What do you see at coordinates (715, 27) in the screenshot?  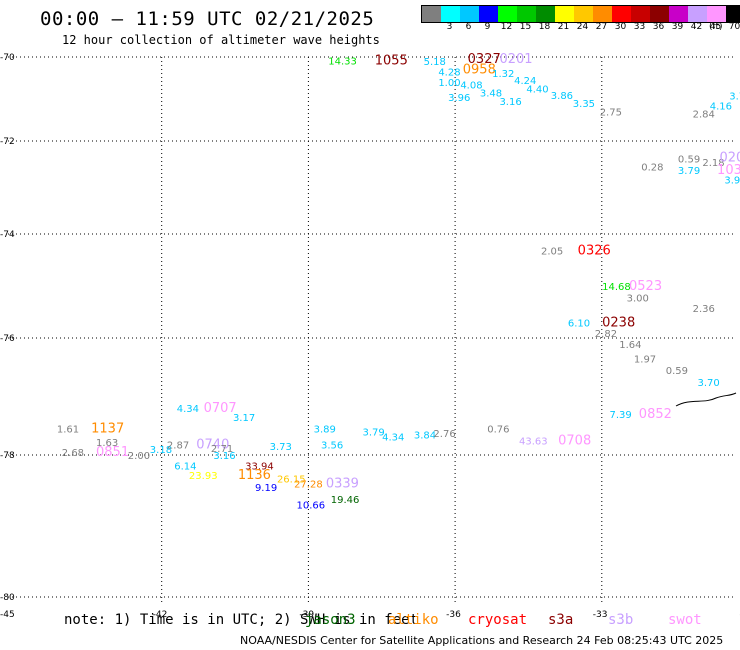 I see `scale-label: 45` at bounding box center [715, 27].